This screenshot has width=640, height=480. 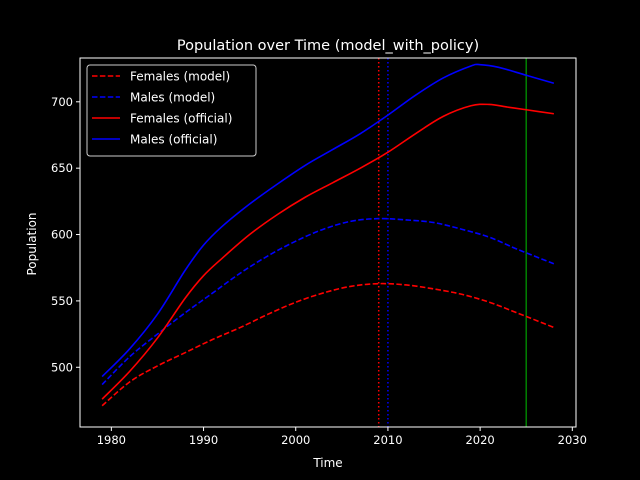 What do you see at coordinates (203, 440) in the screenshot?
I see `x-tick-label: 1990` at bounding box center [203, 440].